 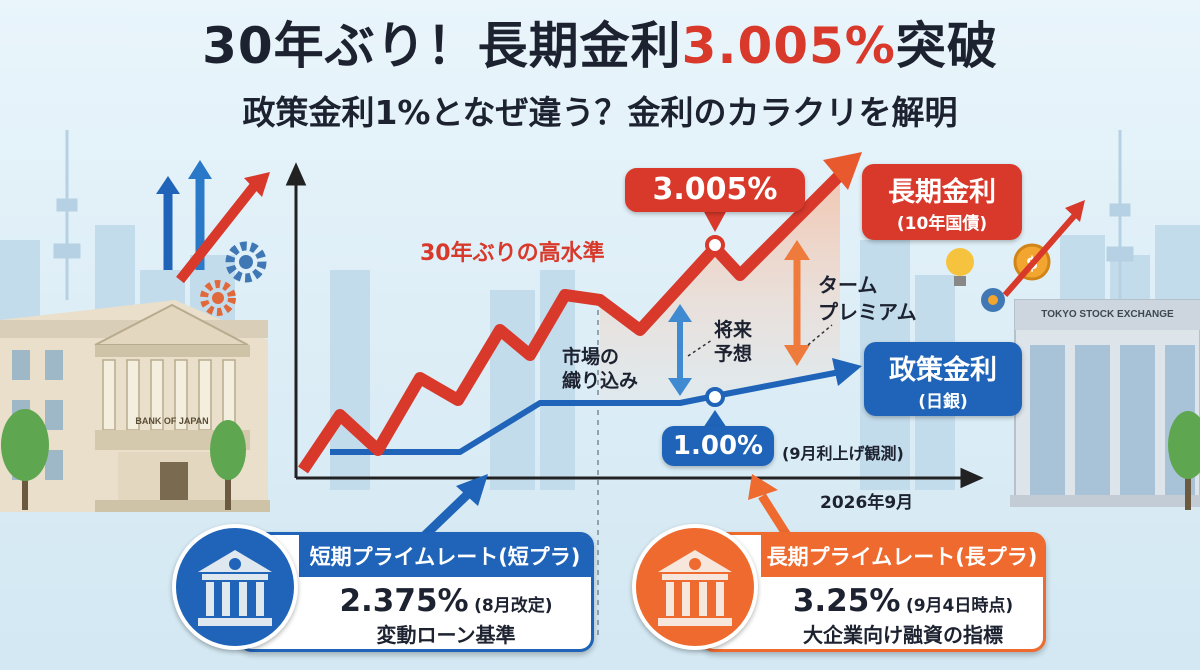 I want to click on future-expectation-arrow, so click(x=680, y=350).